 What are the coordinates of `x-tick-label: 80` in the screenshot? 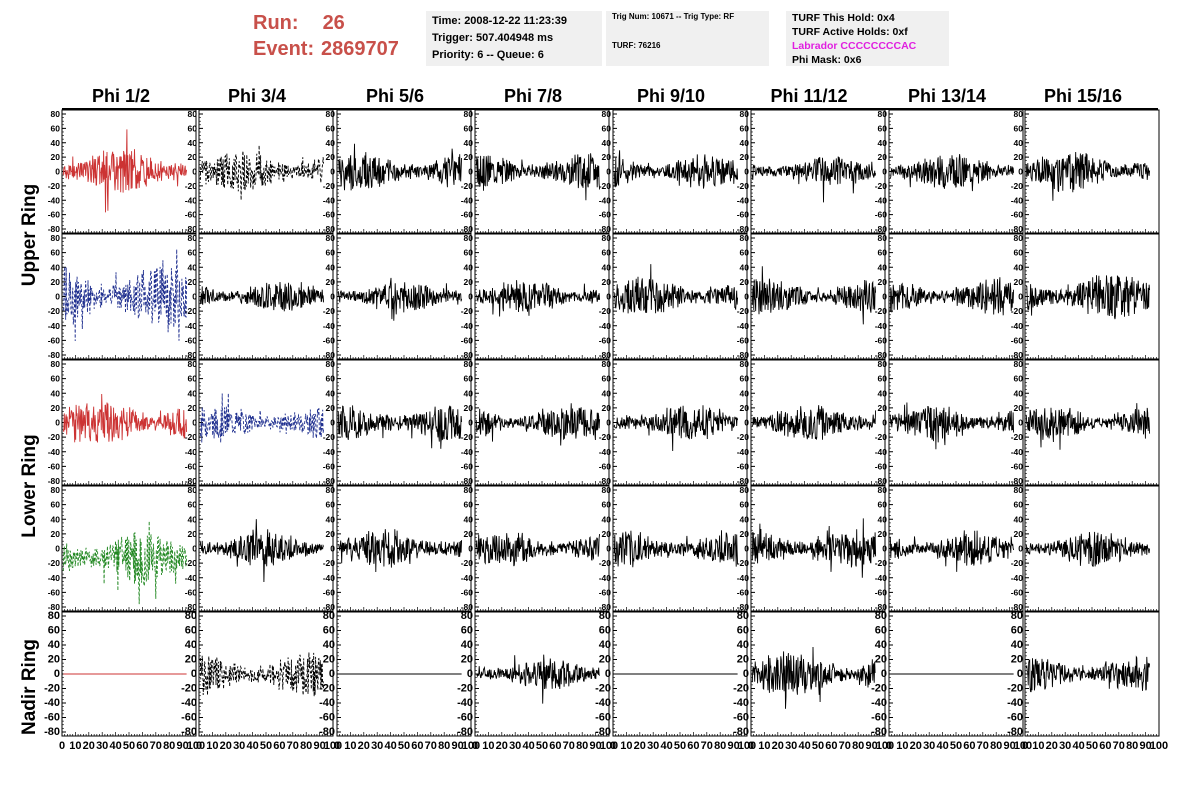 It's located at (582, 746).